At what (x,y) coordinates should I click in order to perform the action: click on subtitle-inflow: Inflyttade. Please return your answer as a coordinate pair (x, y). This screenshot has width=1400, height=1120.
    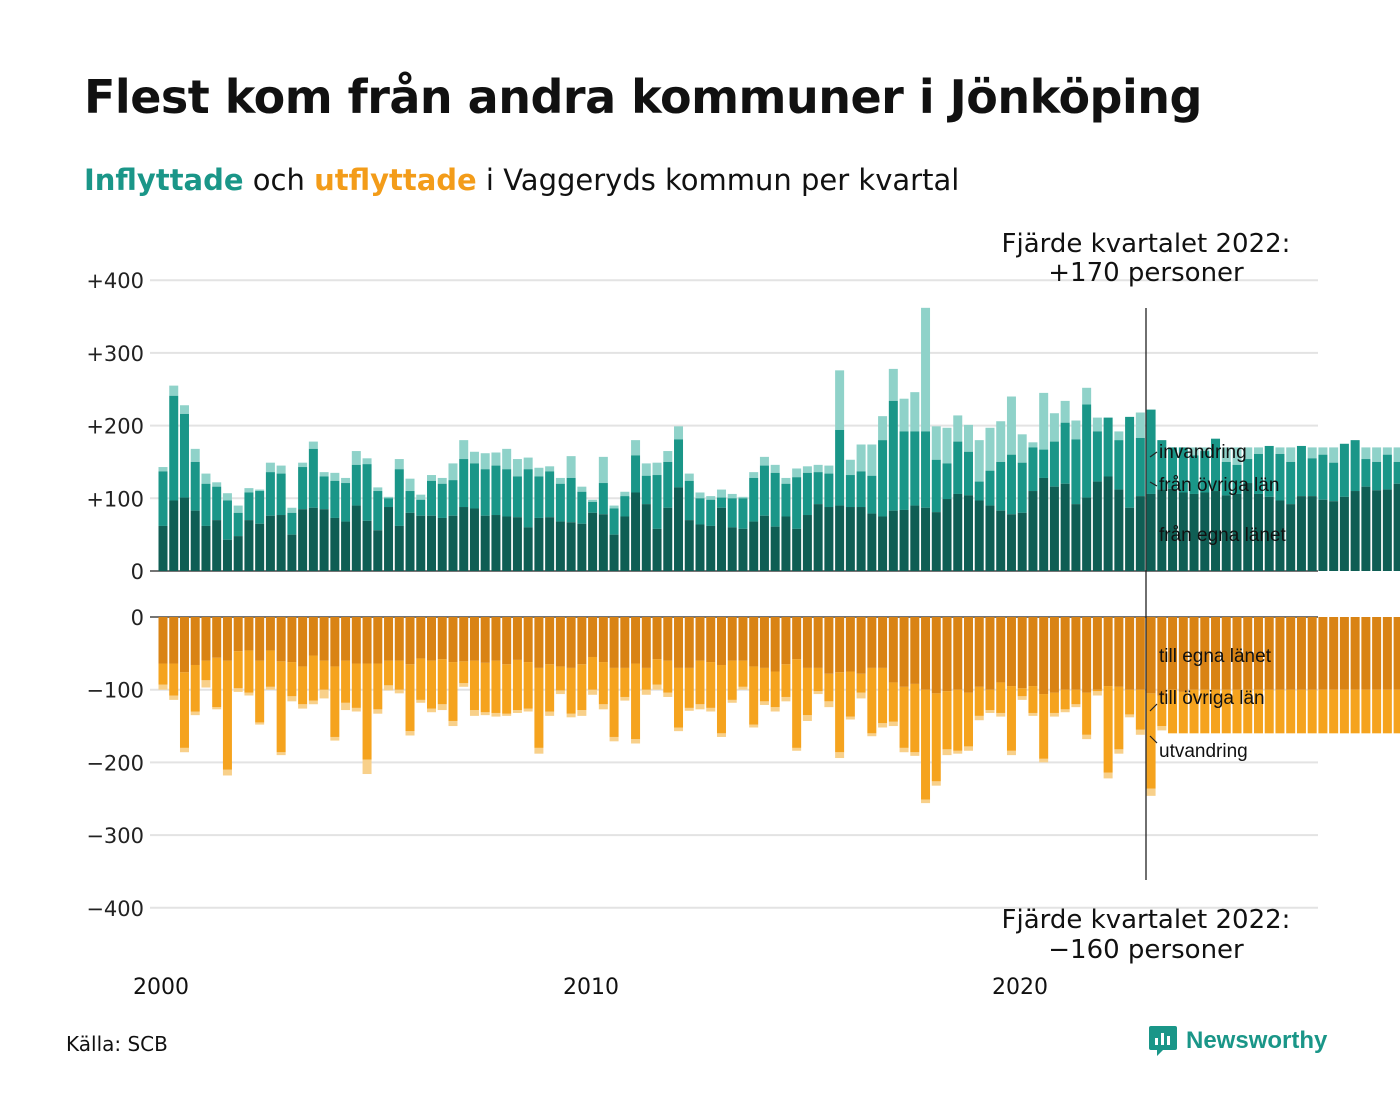
    Looking at the image, I should click on (164, 180).